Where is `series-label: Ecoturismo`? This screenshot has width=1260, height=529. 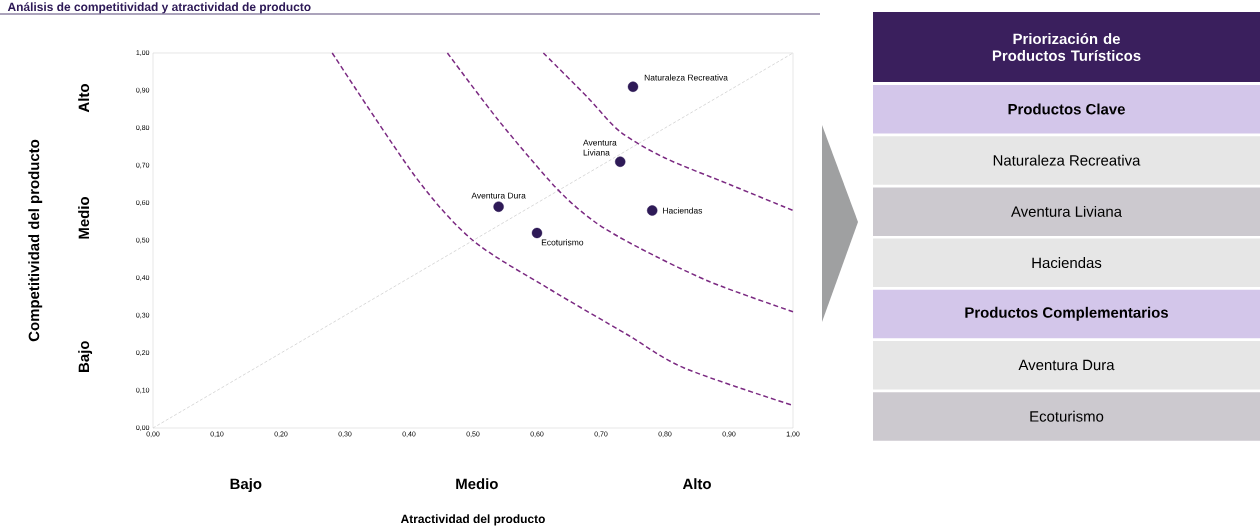 series-label: Ecoturismo is located at coordinates (562, 242).